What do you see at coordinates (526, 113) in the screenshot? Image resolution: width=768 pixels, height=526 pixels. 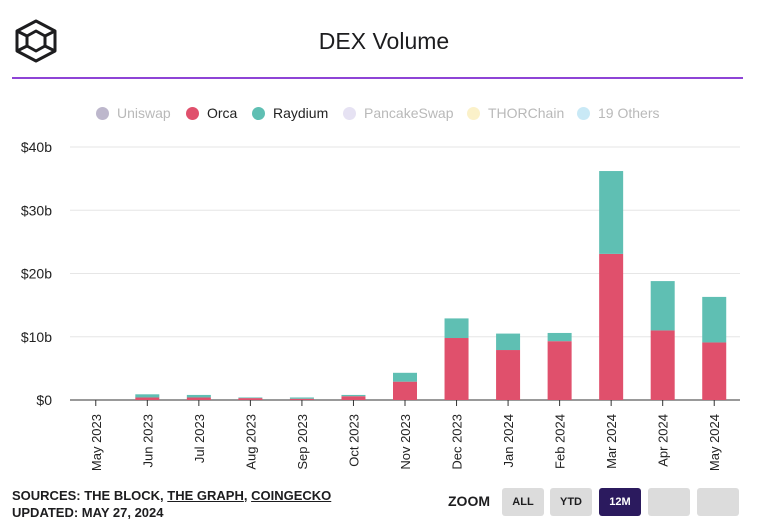 I see `legend-label: THORChain` at bounding box center [526, 113].